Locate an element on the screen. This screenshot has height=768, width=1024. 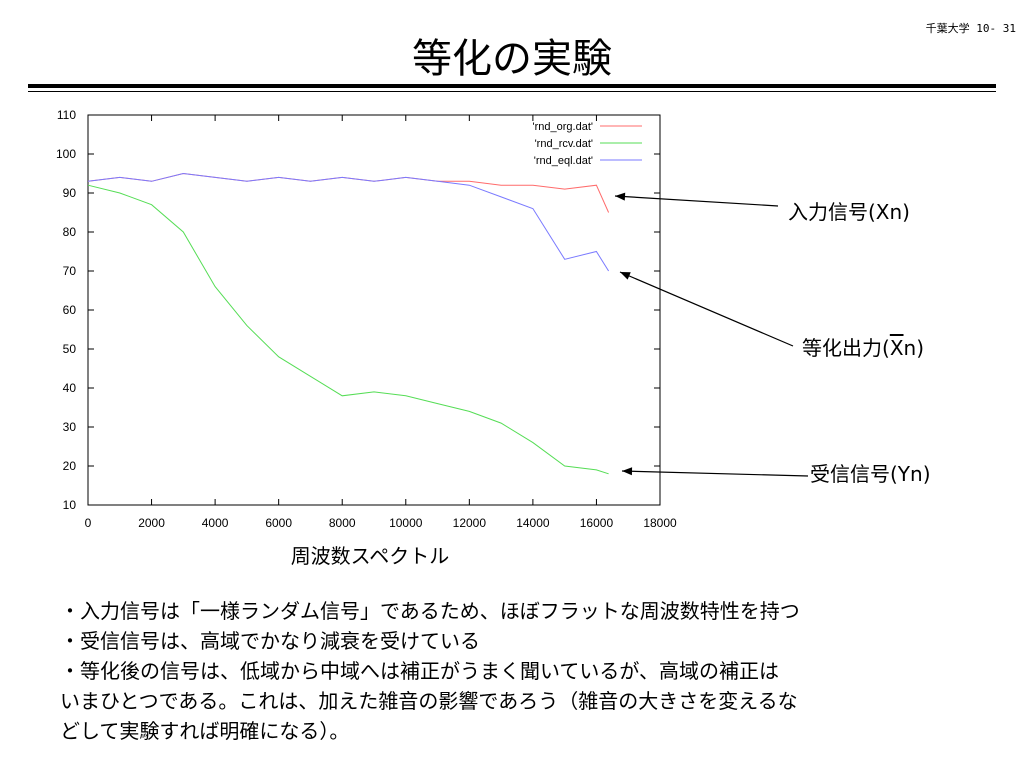
annotation-equalized-output: 等化出力(Xn) is located at coordinates (863, 346).